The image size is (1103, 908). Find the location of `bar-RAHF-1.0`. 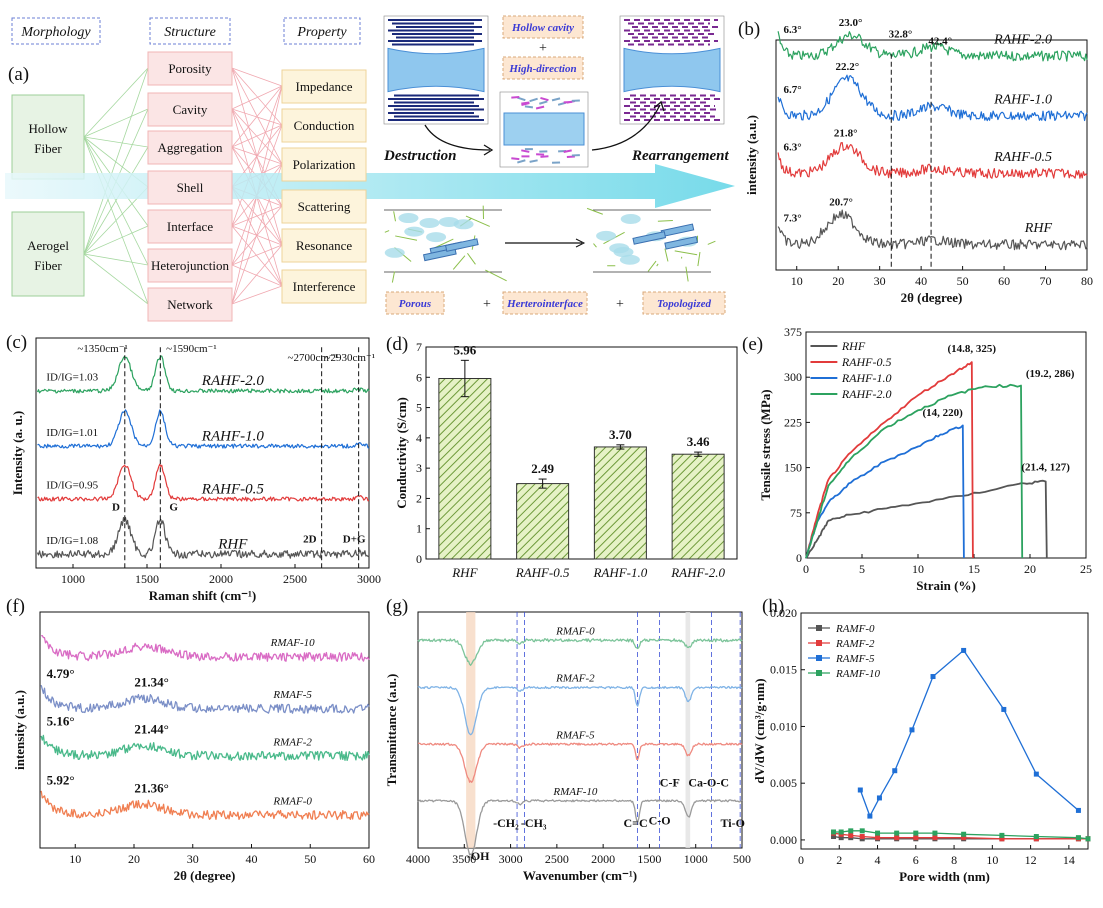

bar-RAHF-1.0 is located at coordinates (620, 503).